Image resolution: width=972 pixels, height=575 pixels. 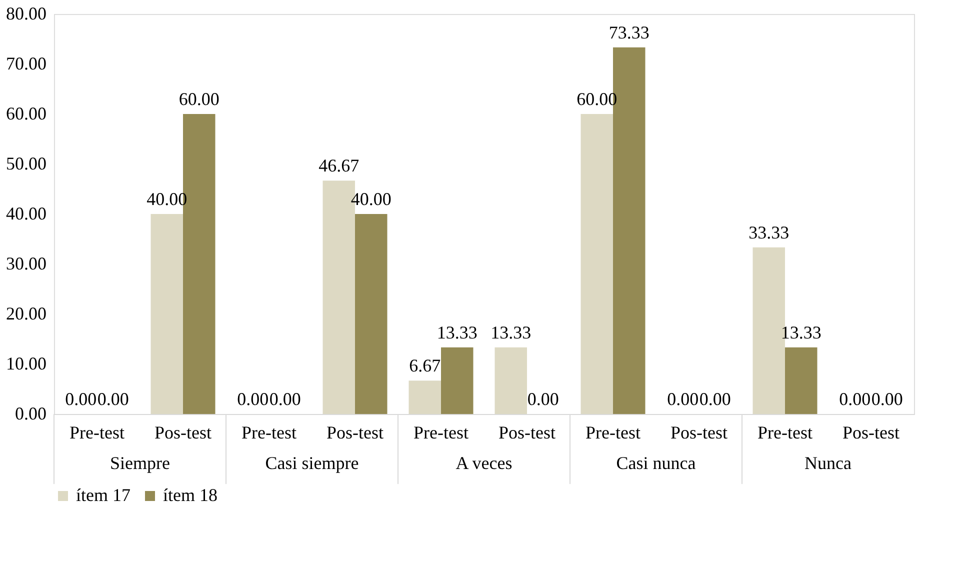 What do you see at coordinates (769, 232) in the screenshot?
I see `data-label: 33.33` at bounding box center [769, 232].